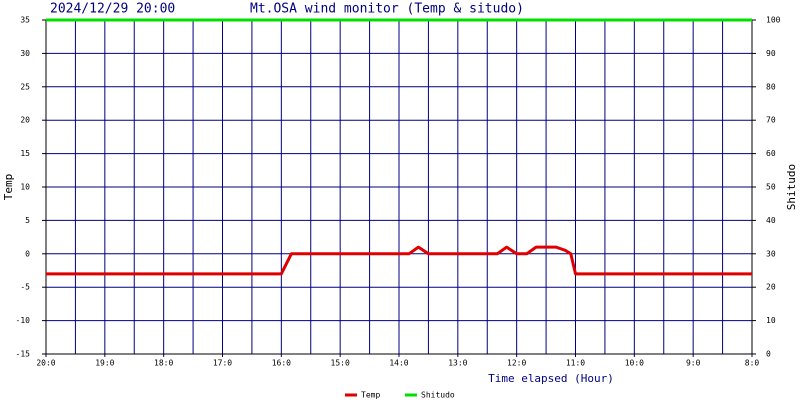 Image resolution: width=800 pixels, height=400 pixels. I want to click on x-tick-label: 19:0, so click(104, 363).